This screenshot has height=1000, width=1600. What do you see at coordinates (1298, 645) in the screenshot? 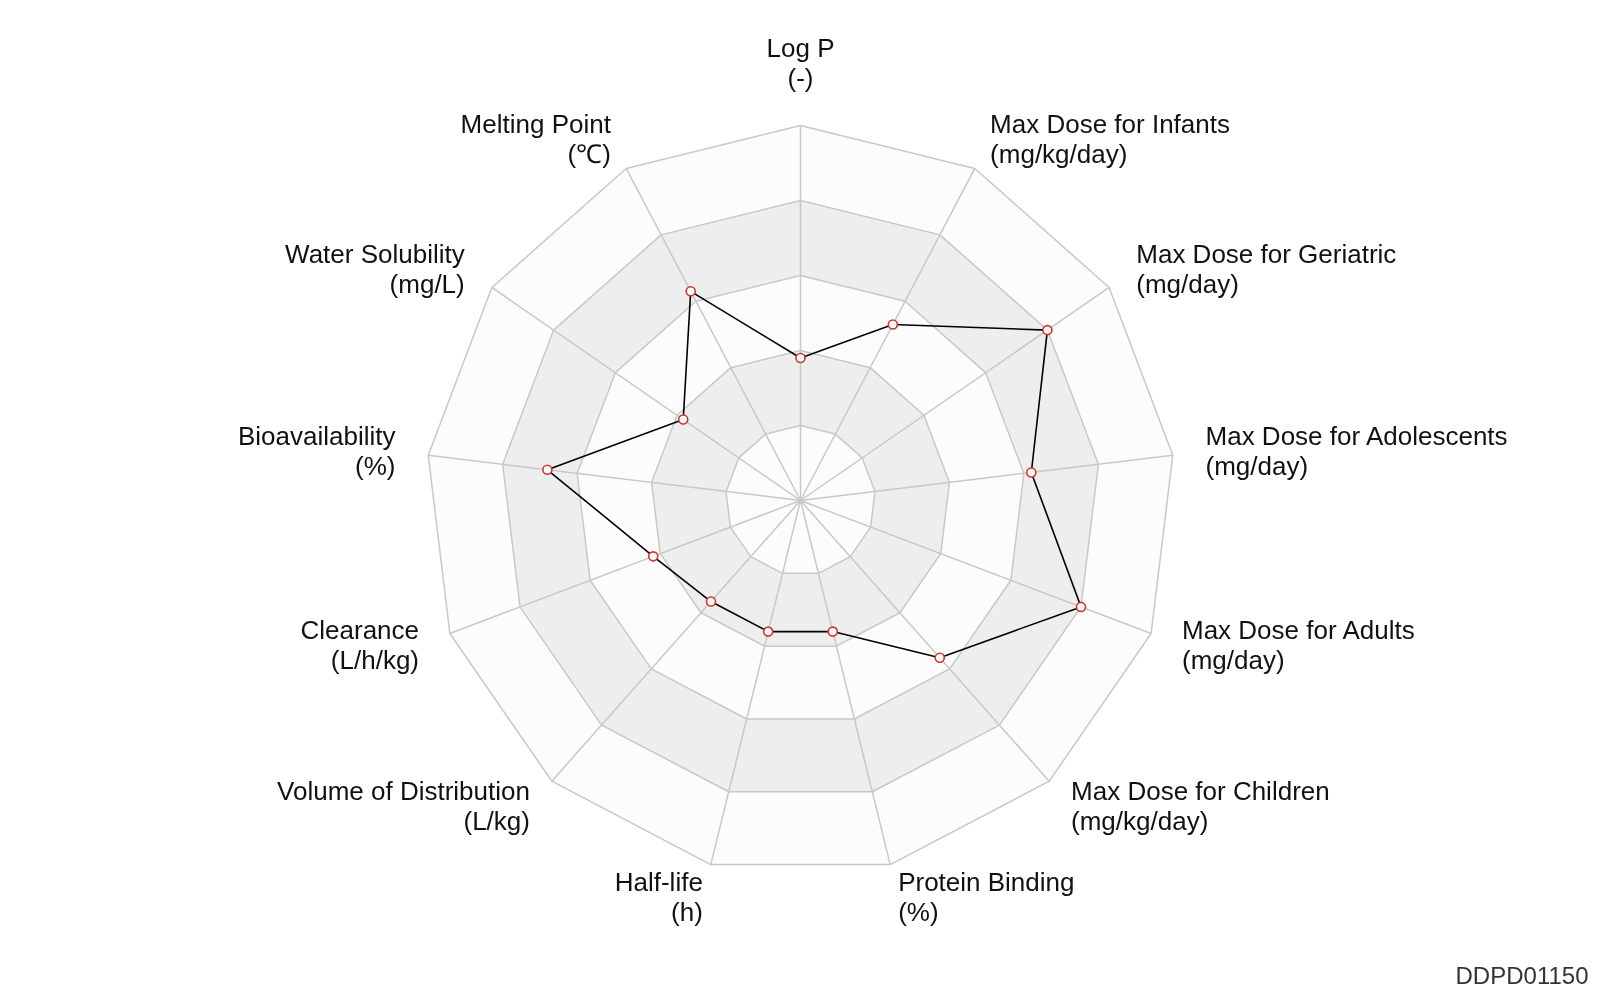
I see `spoke-label: Max Dose for Adults (mg/day)` at bounding box center [1298, 645].